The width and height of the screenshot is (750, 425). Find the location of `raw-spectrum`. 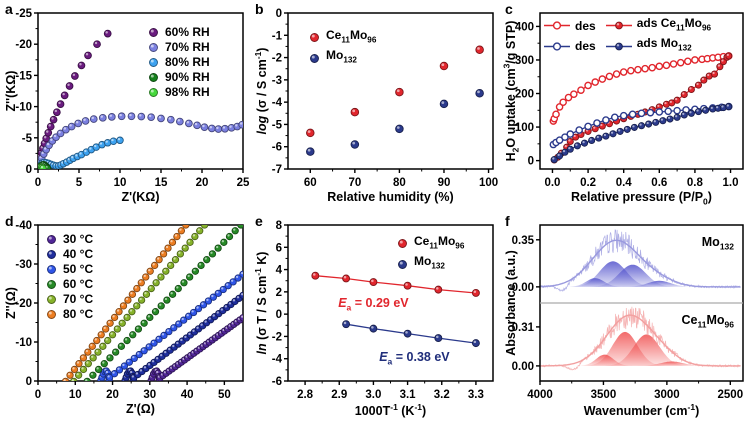

raw-spectrum is located at coordinates (640, 260).